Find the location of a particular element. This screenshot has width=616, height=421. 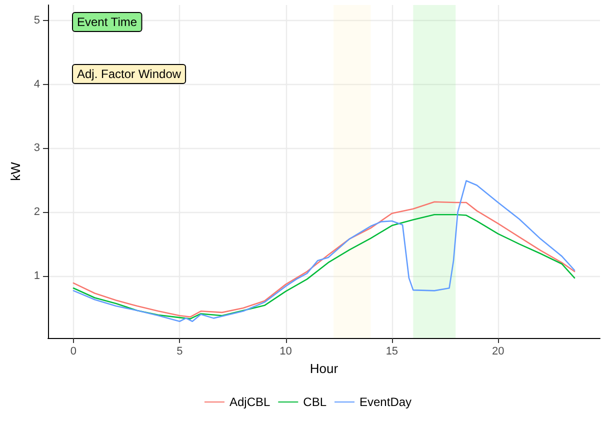

x-tick-label: 5 is located at coordinates (179, 352).